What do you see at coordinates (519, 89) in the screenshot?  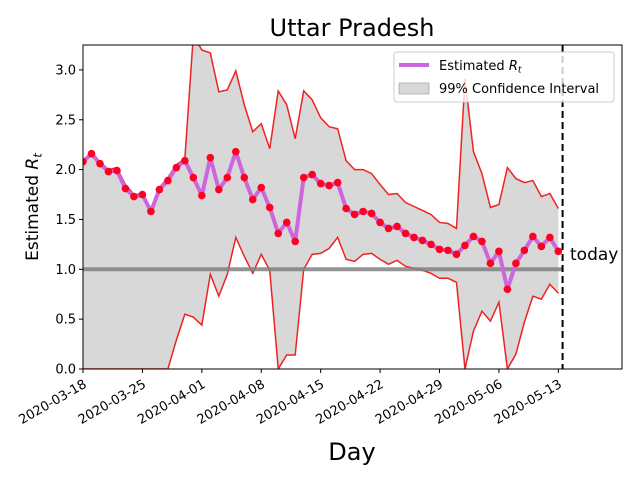 I see `legend-ci-label: 99% Confidence Interval` at bounding box center [519, 89].